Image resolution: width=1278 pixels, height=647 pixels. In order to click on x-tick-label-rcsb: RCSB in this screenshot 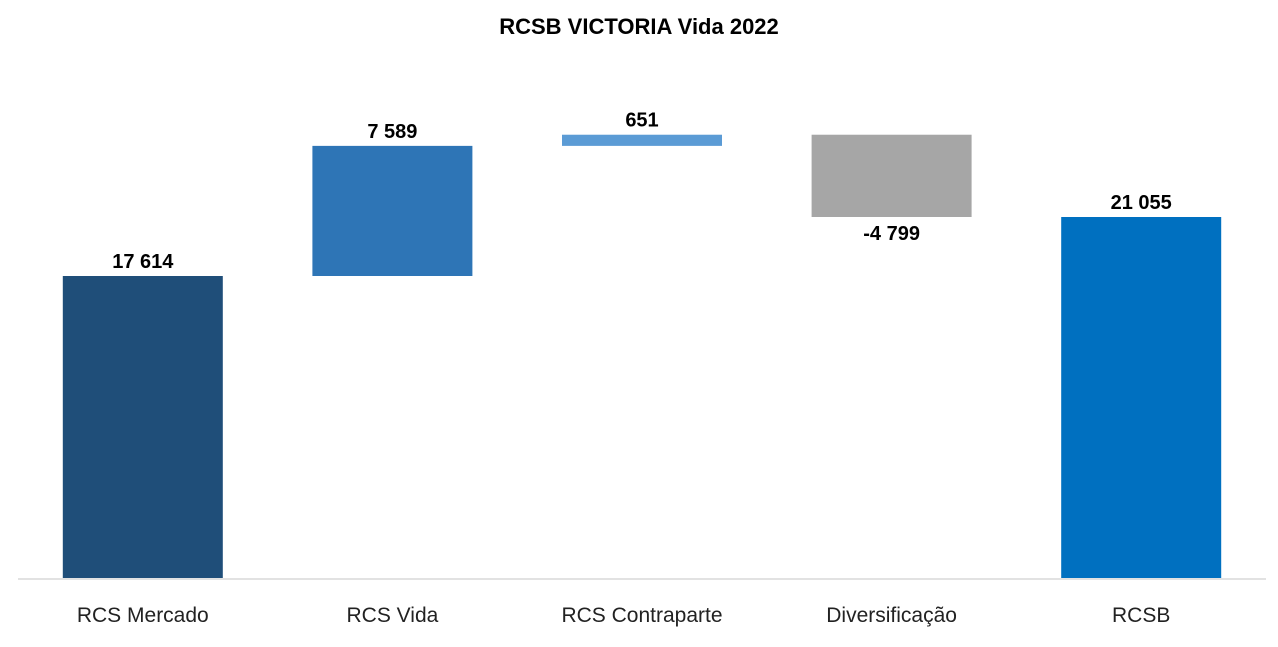, I will do `click(1141, 615)`.